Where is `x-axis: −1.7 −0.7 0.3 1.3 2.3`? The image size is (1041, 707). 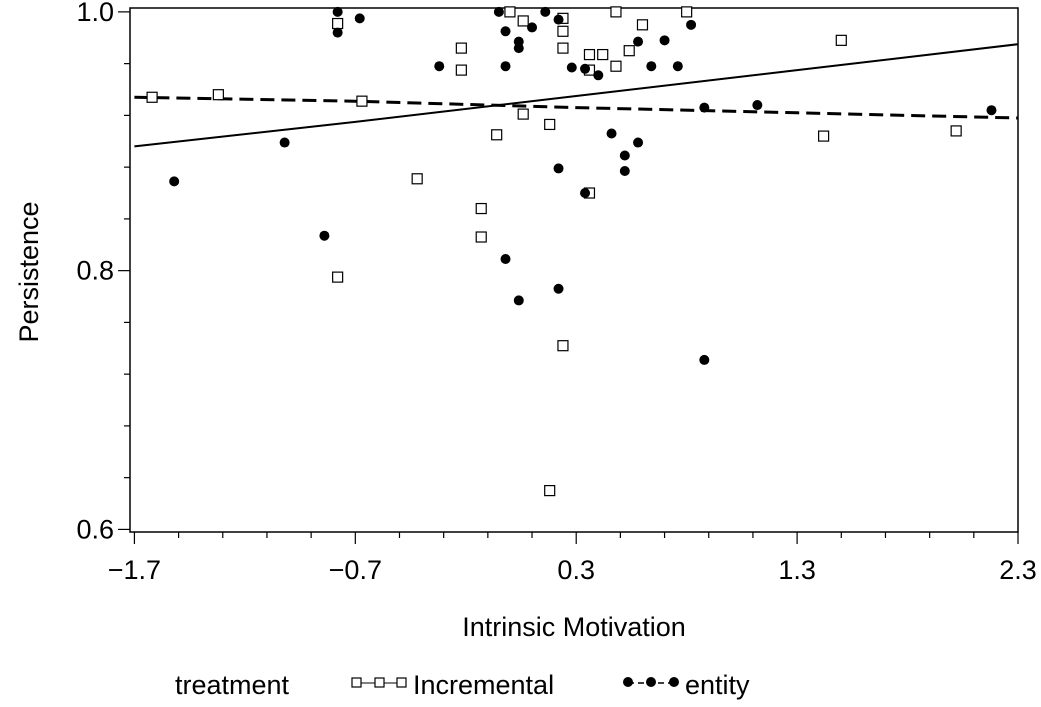
x-axis: −1.7 −0.7 0.3 1.3 2.3 is located at coordinates (572, 558).